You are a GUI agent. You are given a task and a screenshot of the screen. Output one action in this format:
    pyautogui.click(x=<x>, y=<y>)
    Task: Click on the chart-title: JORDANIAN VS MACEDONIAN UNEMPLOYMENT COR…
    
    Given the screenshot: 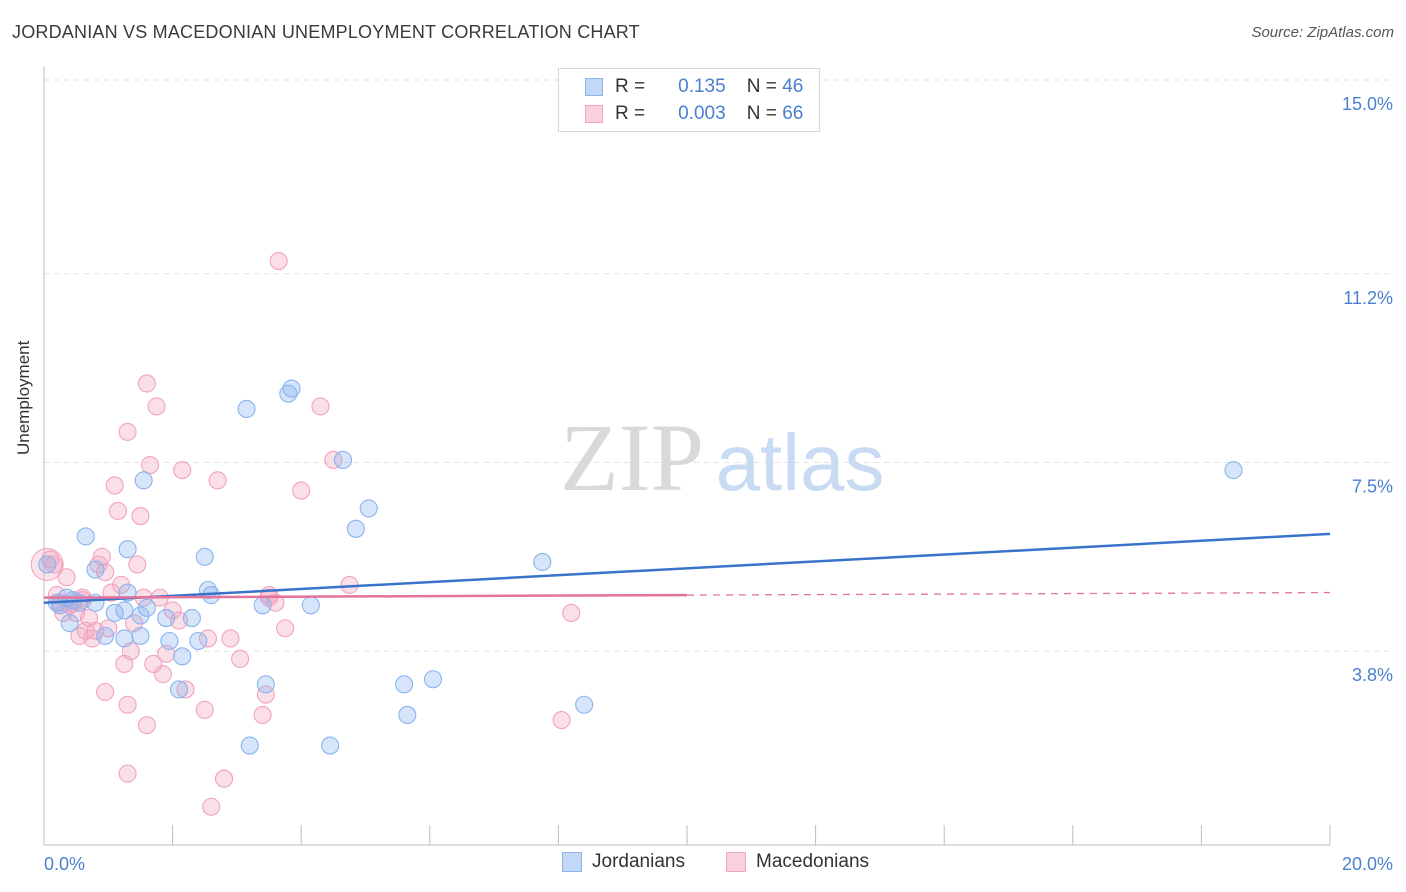 What is the action you would take?
    pyautogui.click(x=326, y=32)
    